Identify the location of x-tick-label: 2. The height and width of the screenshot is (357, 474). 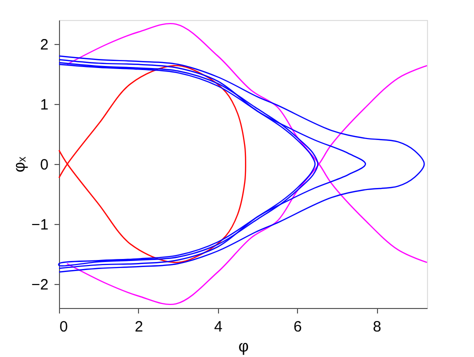
(139, 327).